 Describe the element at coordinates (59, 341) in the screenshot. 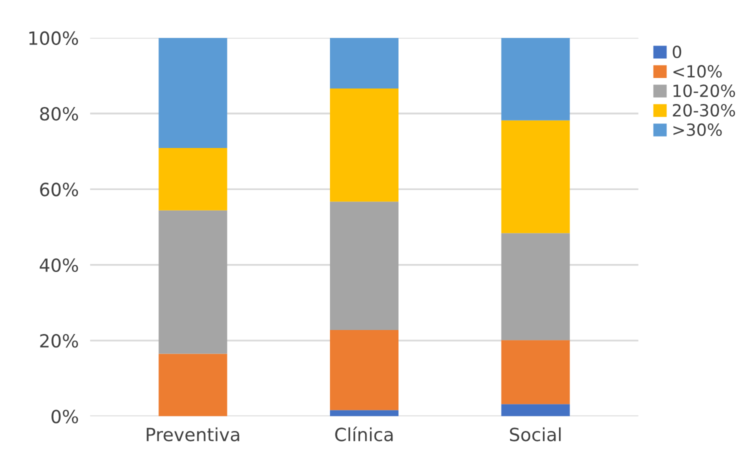

I see `y-tick-label: 20%` at that location.